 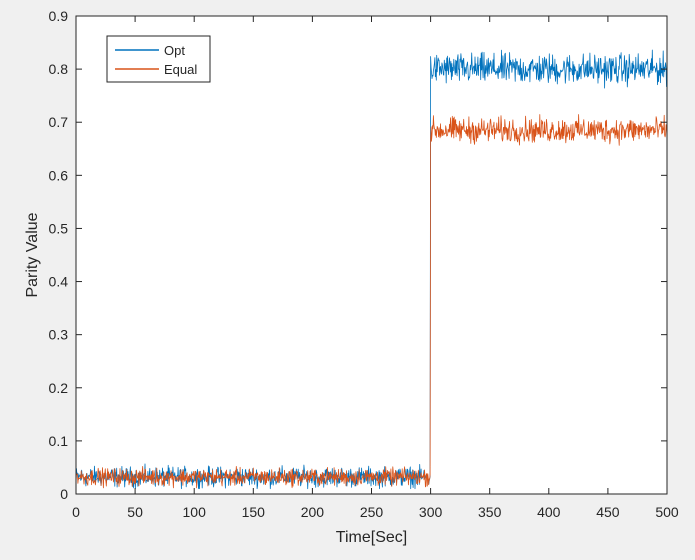 I want to click on x-tick-label: 350, so click(x=490, y=512).